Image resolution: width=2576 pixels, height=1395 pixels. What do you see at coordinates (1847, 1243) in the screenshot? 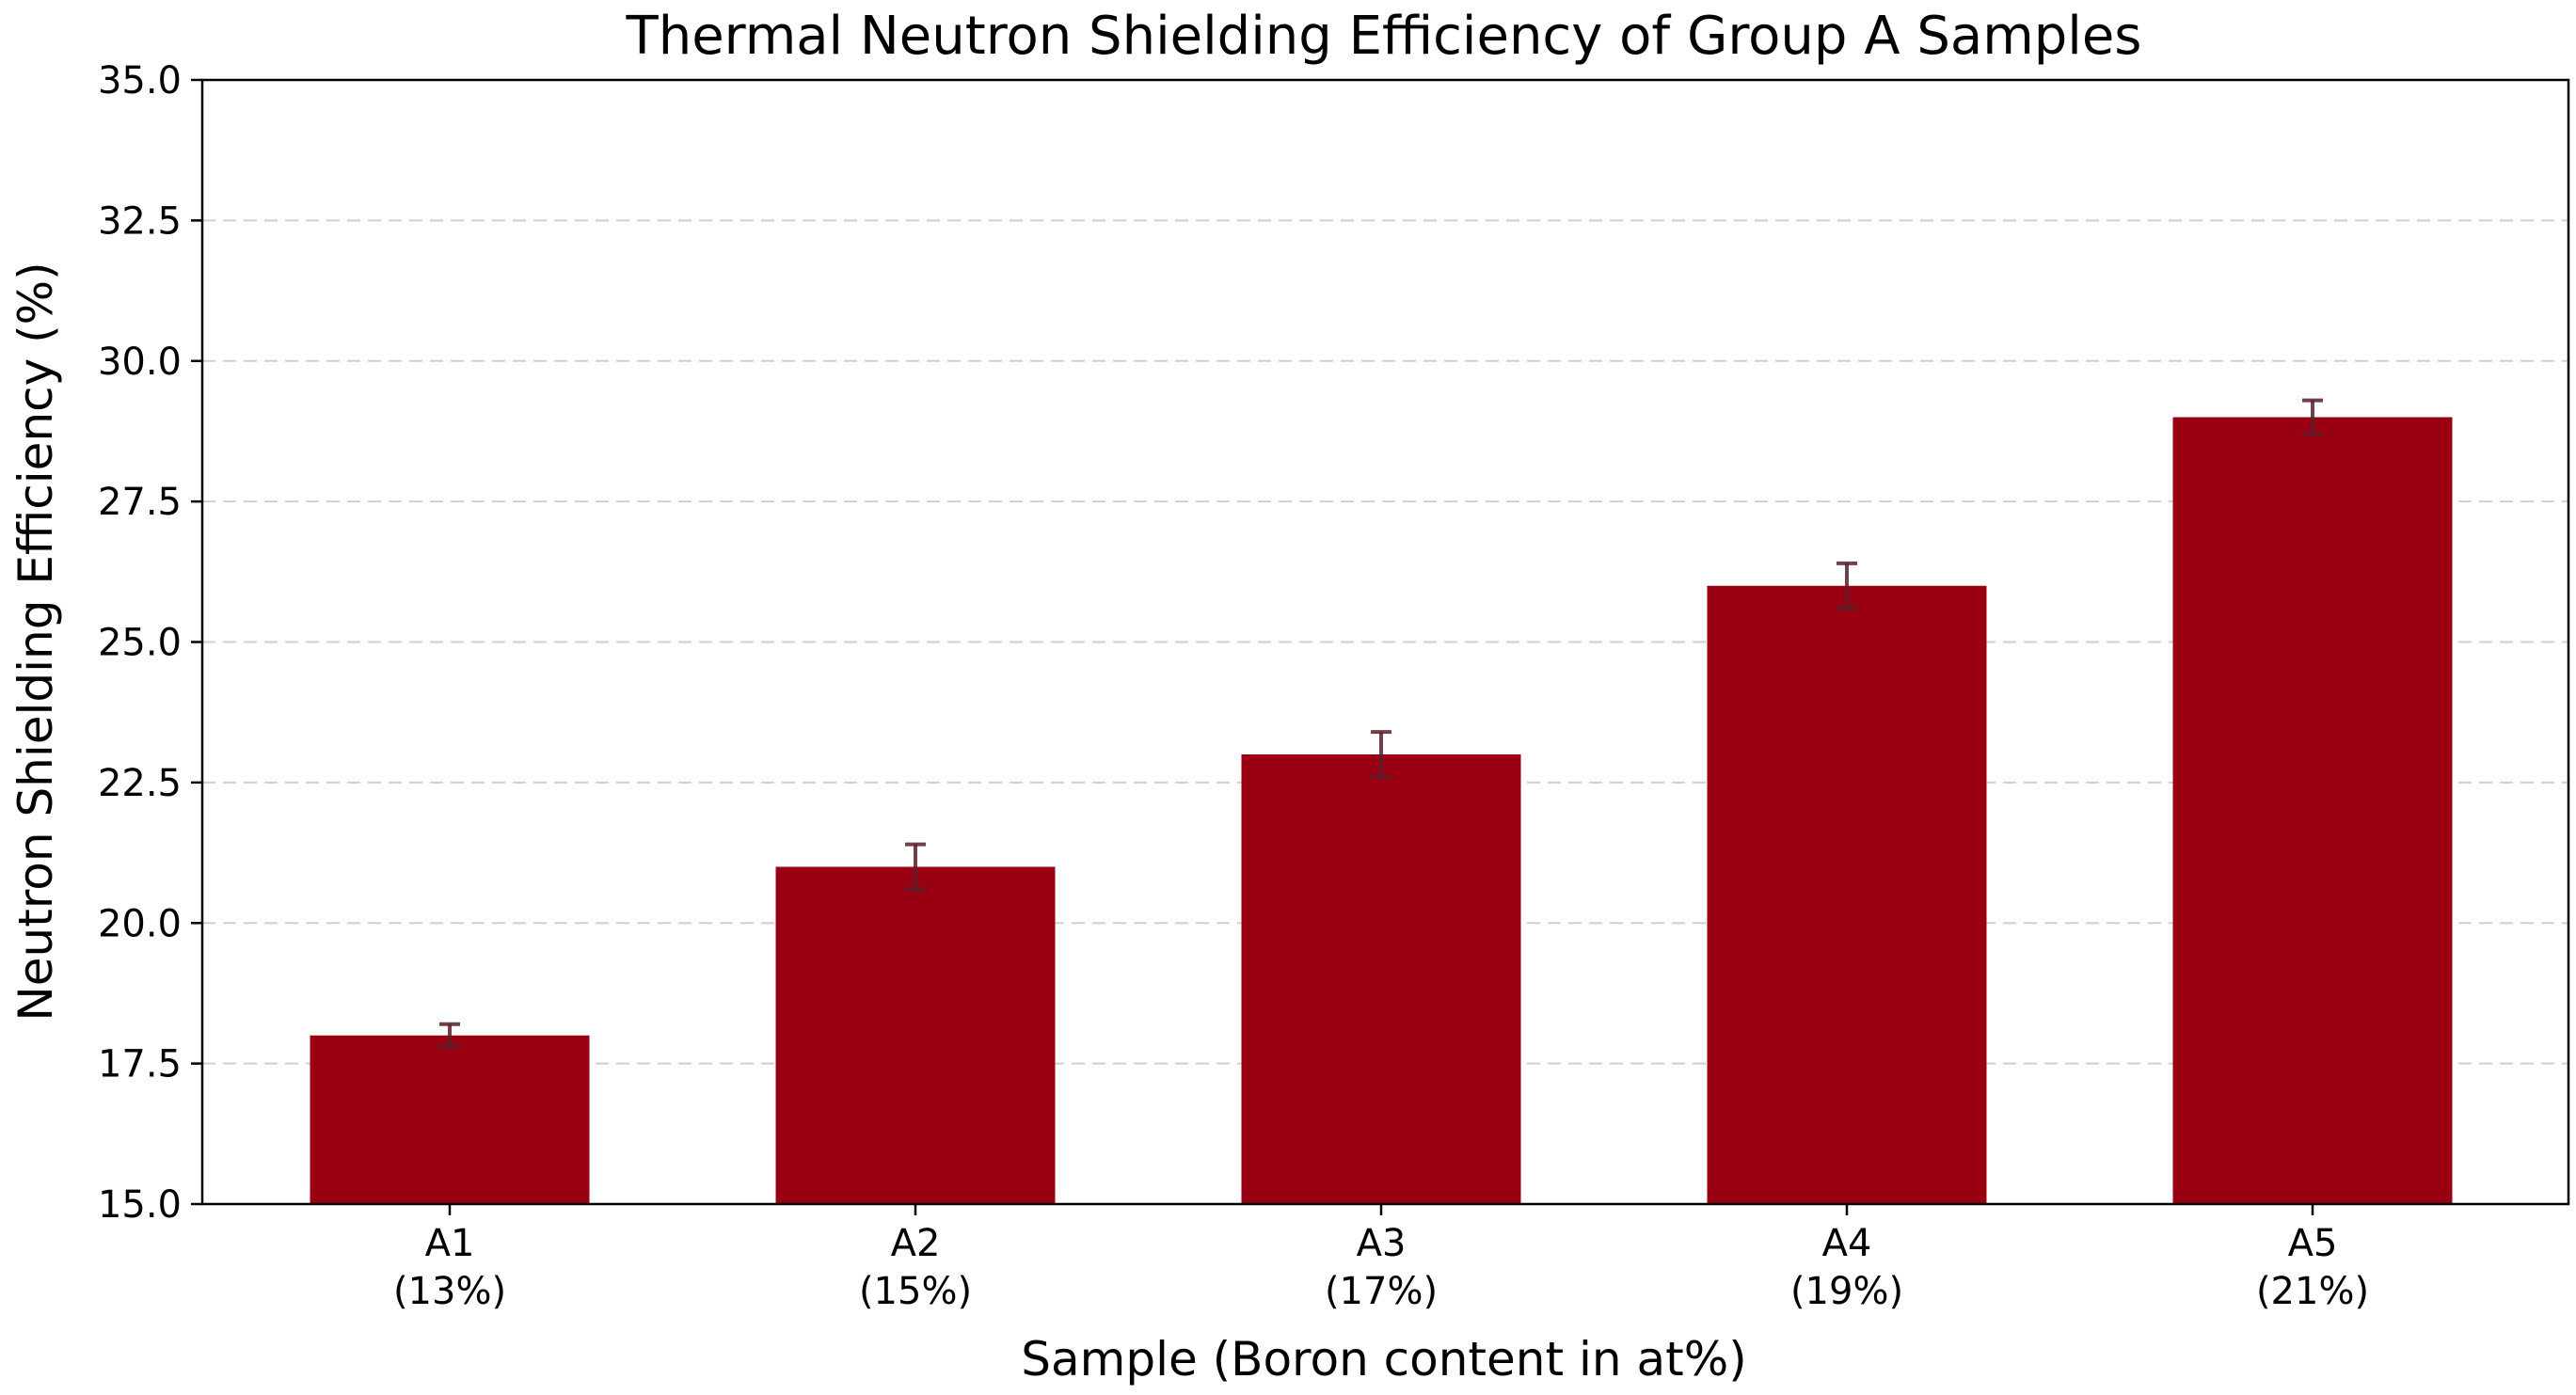
I see `x-tick-label: A4` at bounding box center [1847, 1243].